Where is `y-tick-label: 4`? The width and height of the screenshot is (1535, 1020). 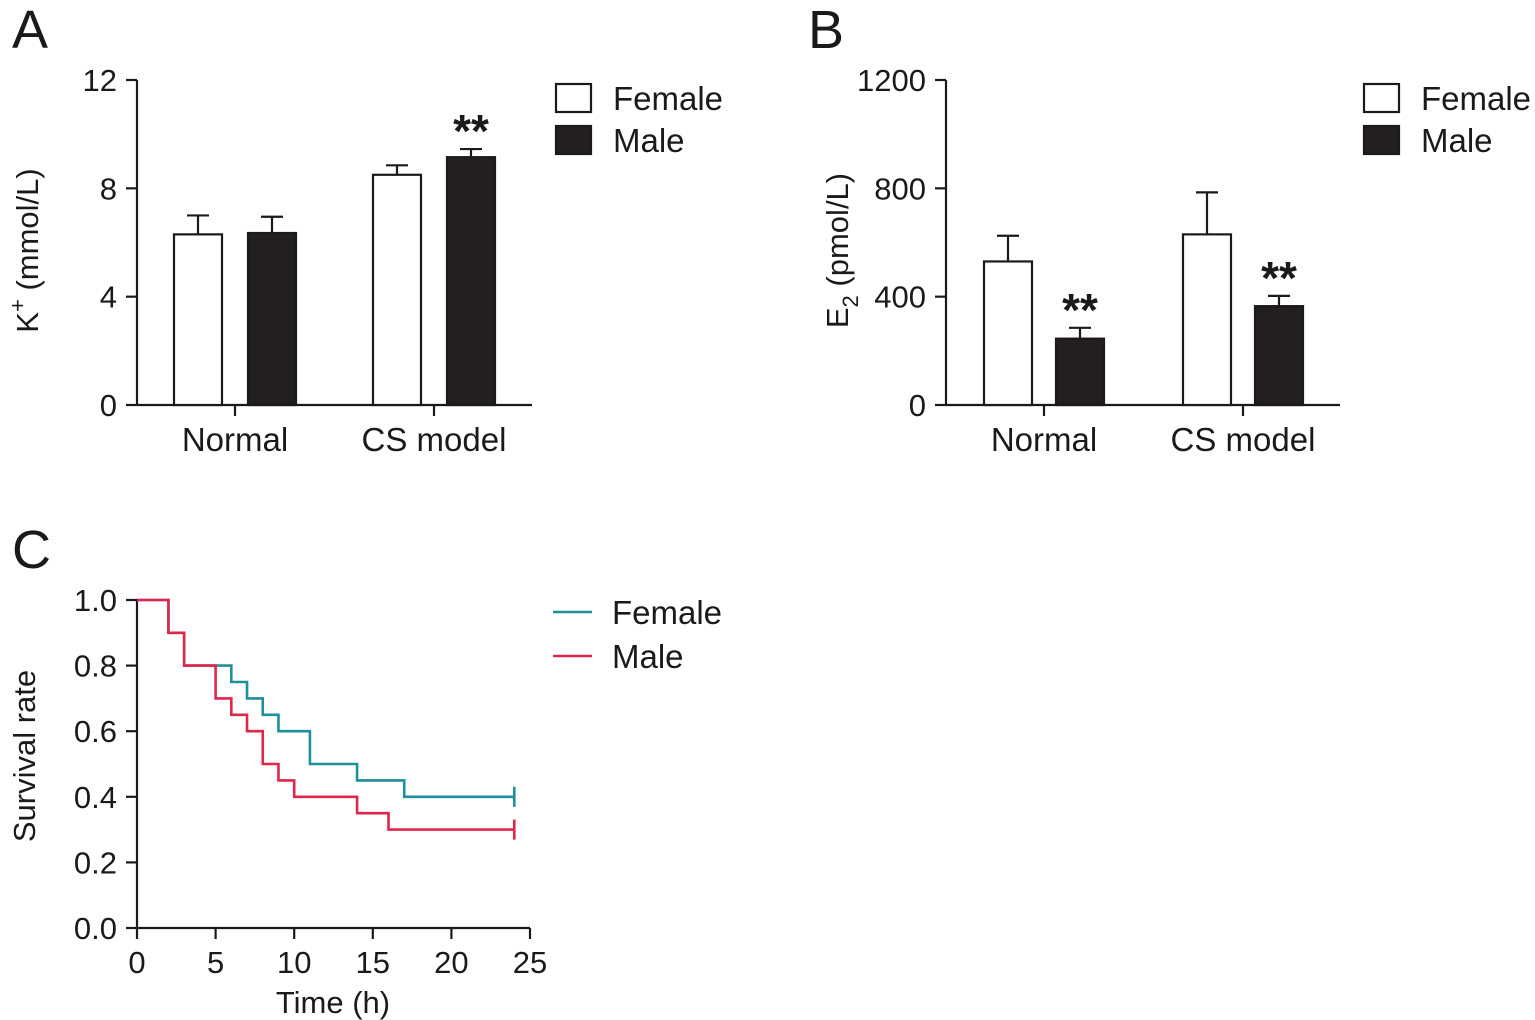
y-tick-label: 4 is located at coordinates (108, 297).